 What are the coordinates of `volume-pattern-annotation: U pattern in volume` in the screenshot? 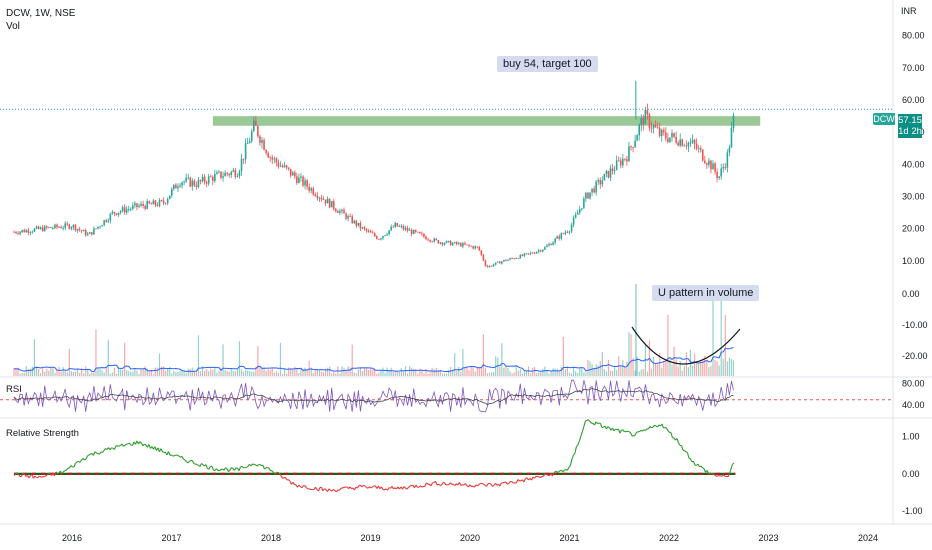 It's located at (706, 293).